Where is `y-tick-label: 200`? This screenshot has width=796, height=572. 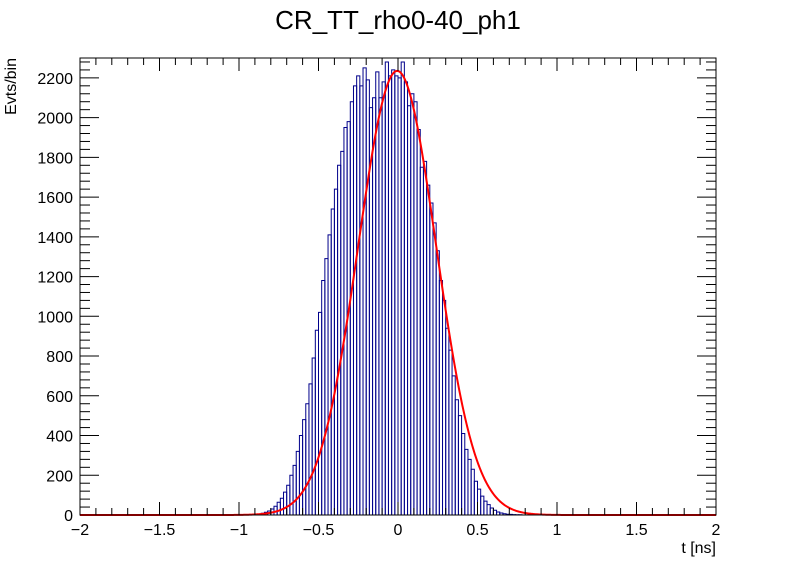 y-tick-label: 200 is located at coordinates (59, 476).